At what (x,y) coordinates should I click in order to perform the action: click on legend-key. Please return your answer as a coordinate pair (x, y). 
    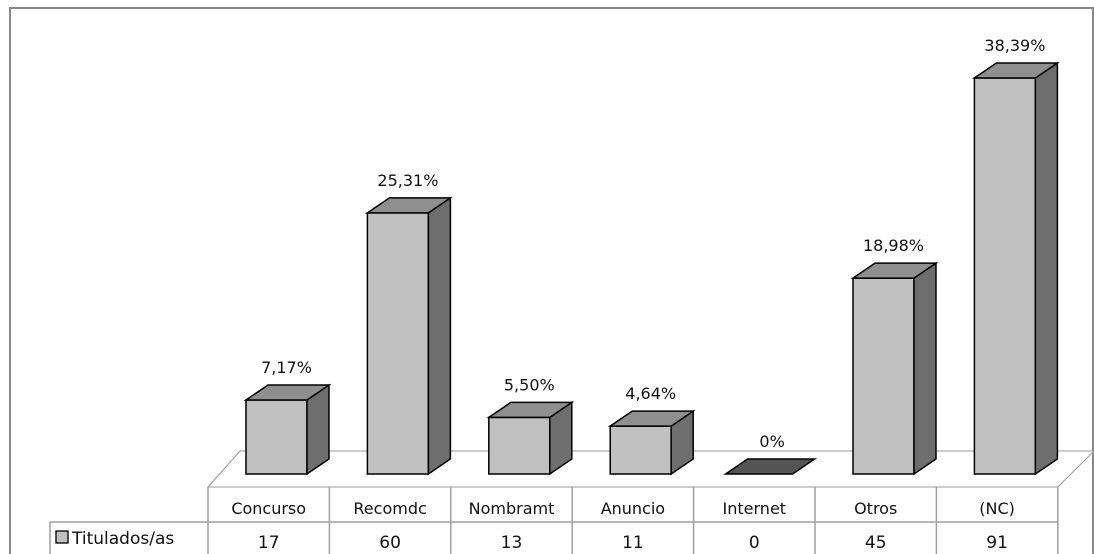
    Looking at the image, I should click on (62, 537).